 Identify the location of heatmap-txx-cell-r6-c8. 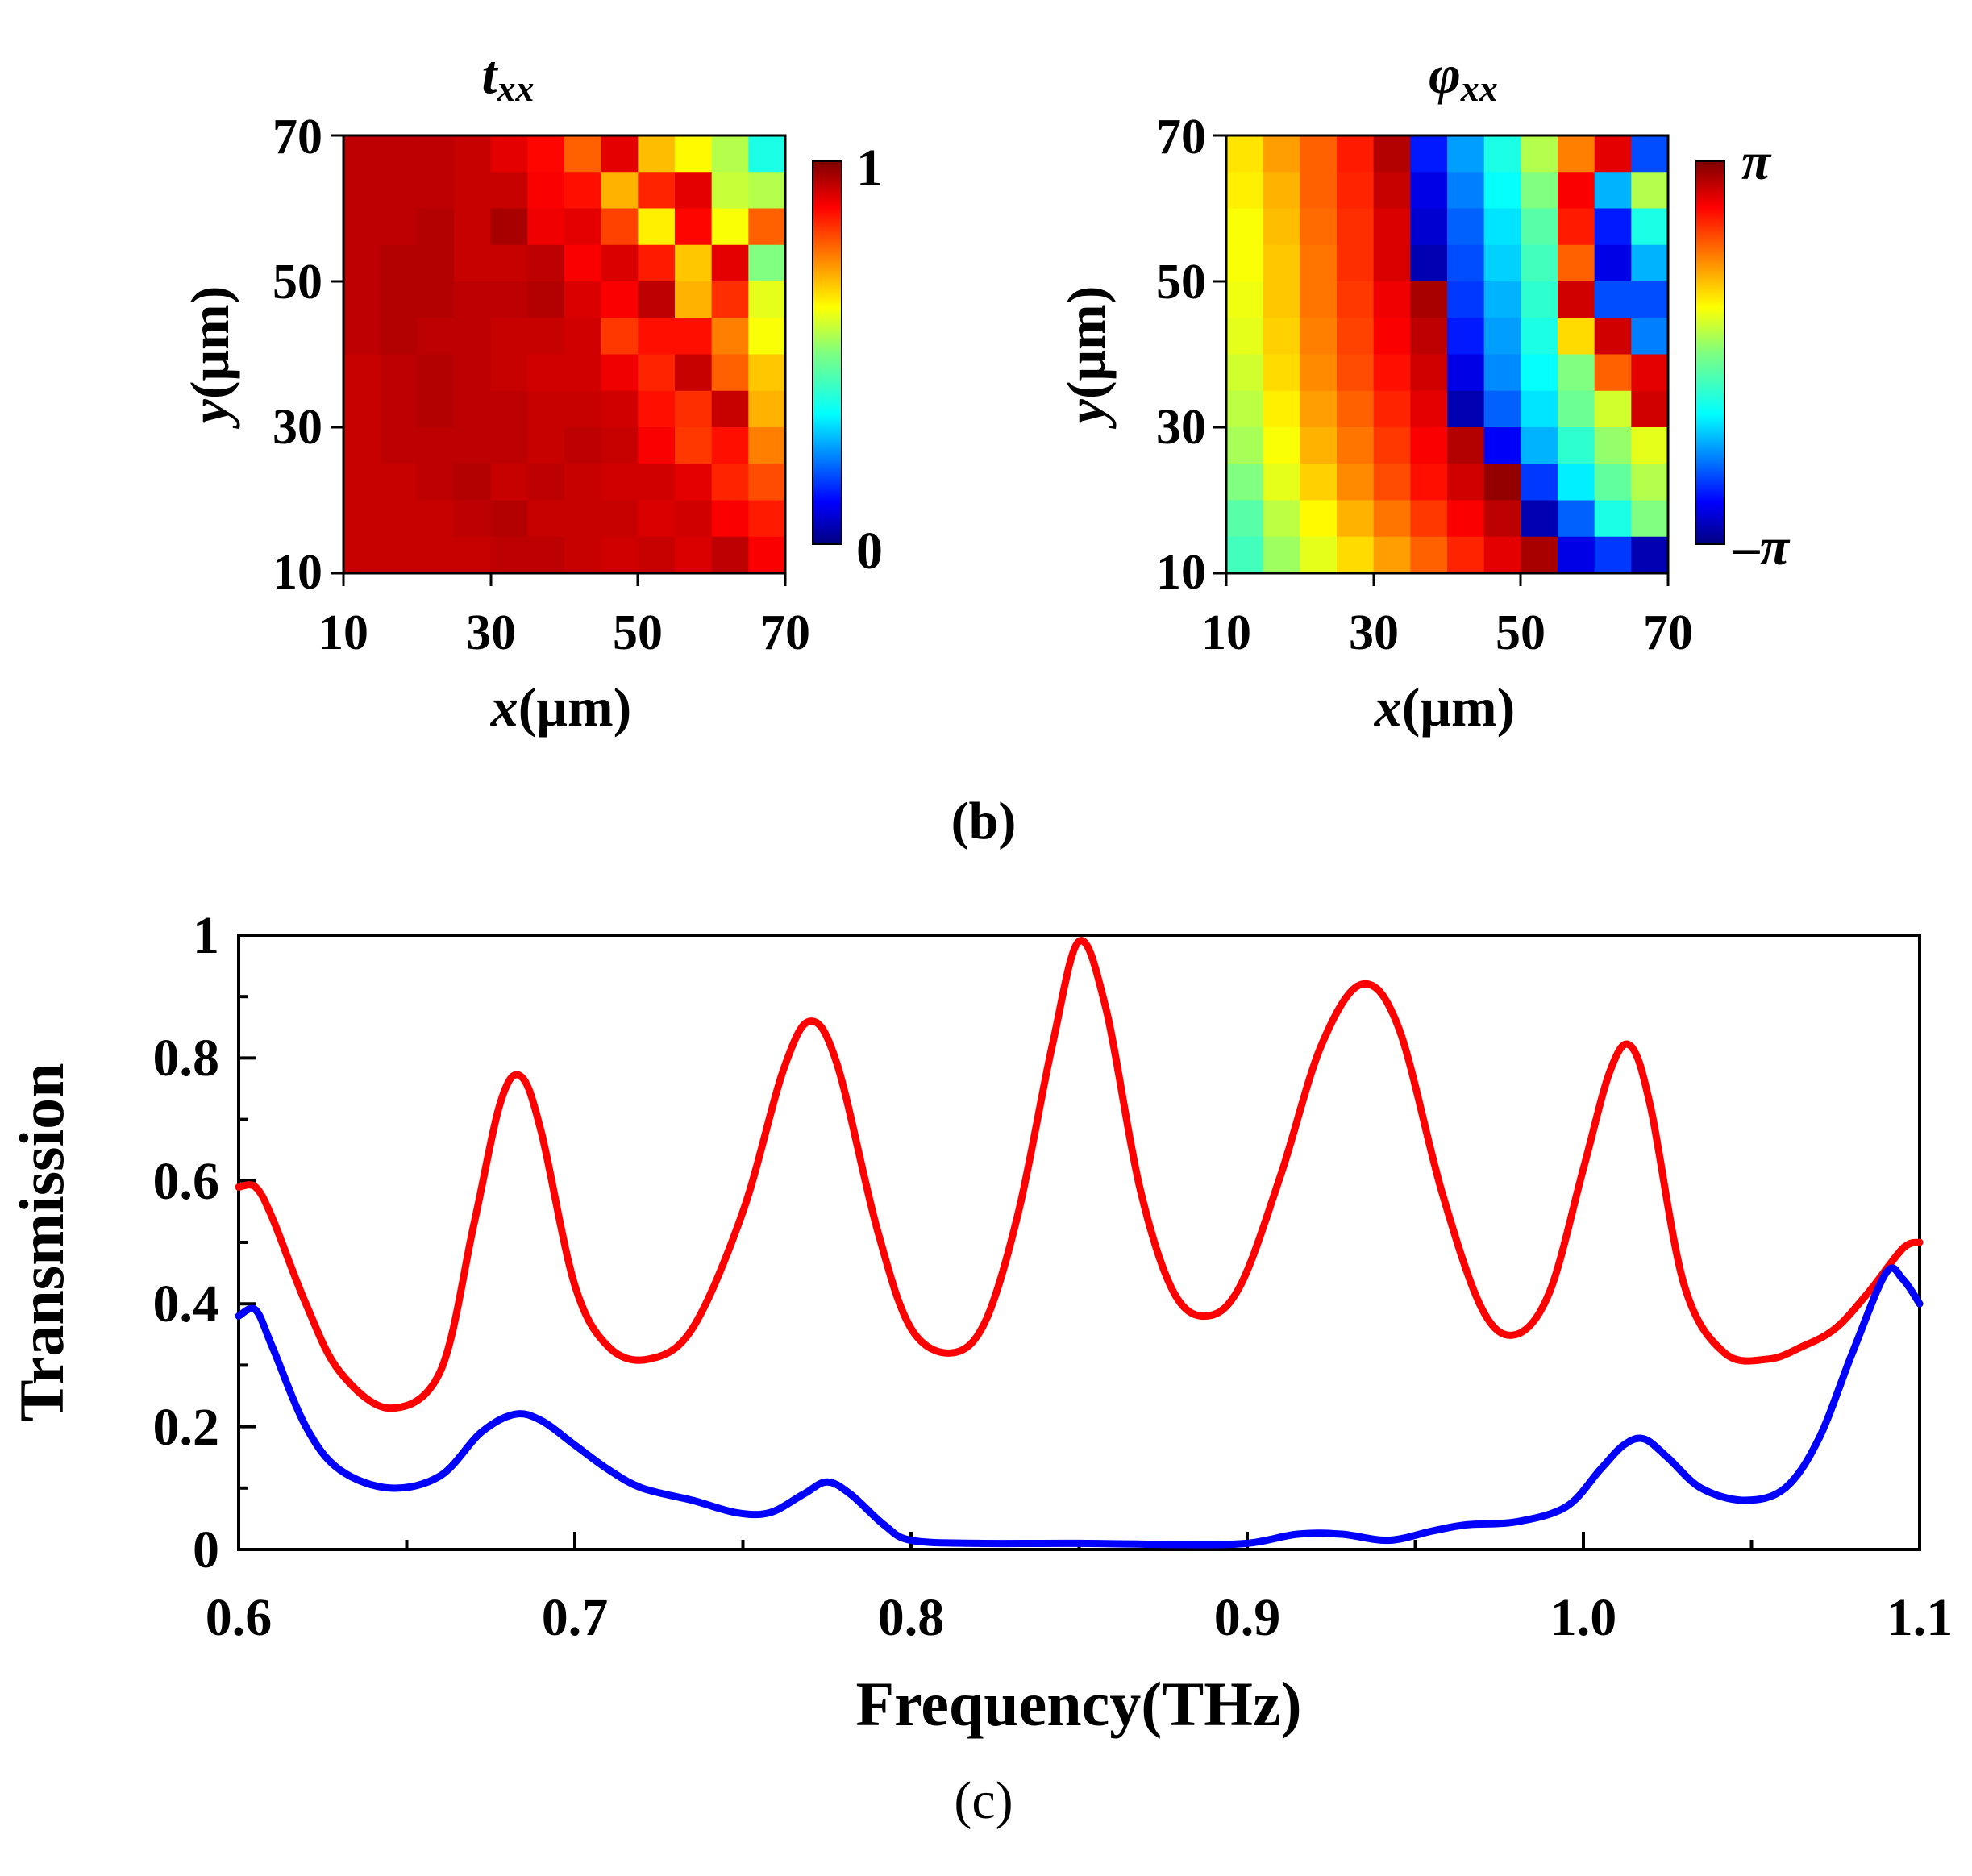
(657, 373).